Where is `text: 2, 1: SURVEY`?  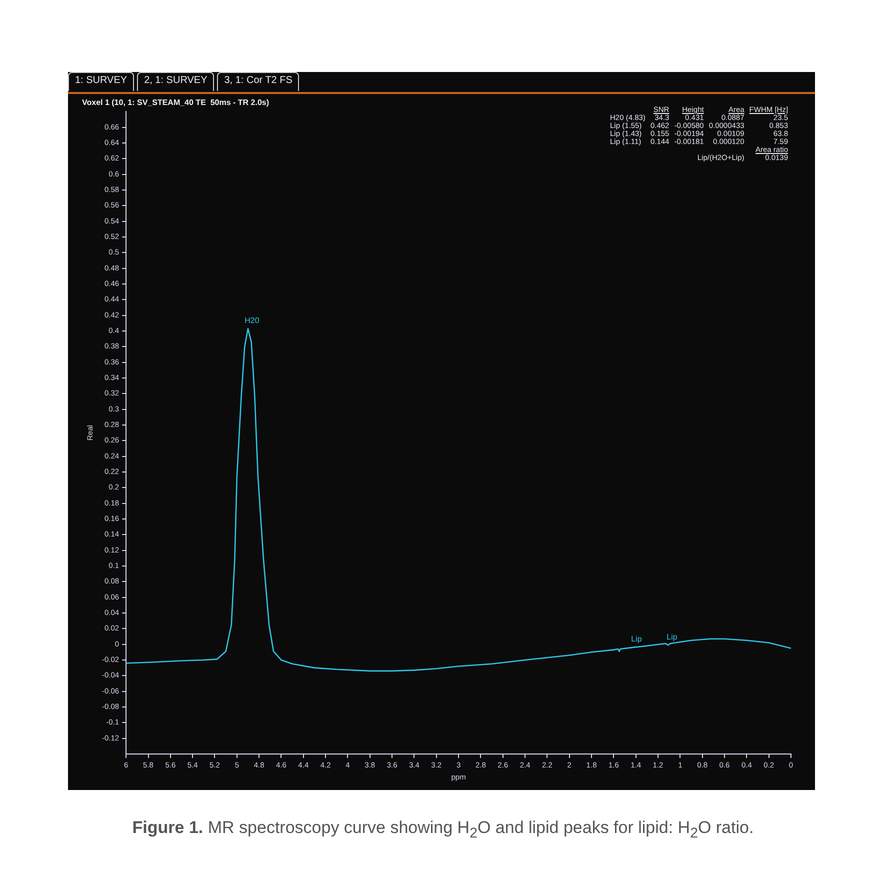
text: 2, 1: SURVEY is located at coordinates (175, 81).